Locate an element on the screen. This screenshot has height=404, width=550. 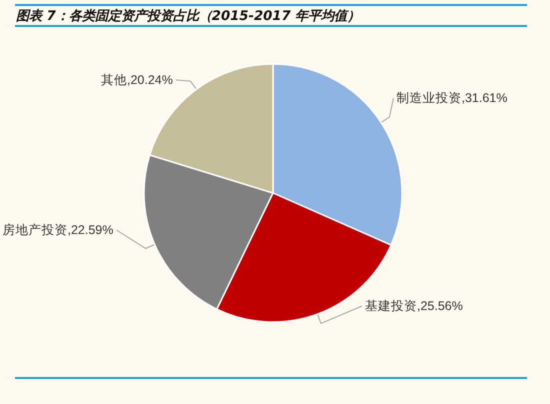
slice-label: 基建投资,25.56% is located at coordinates (414, 306).